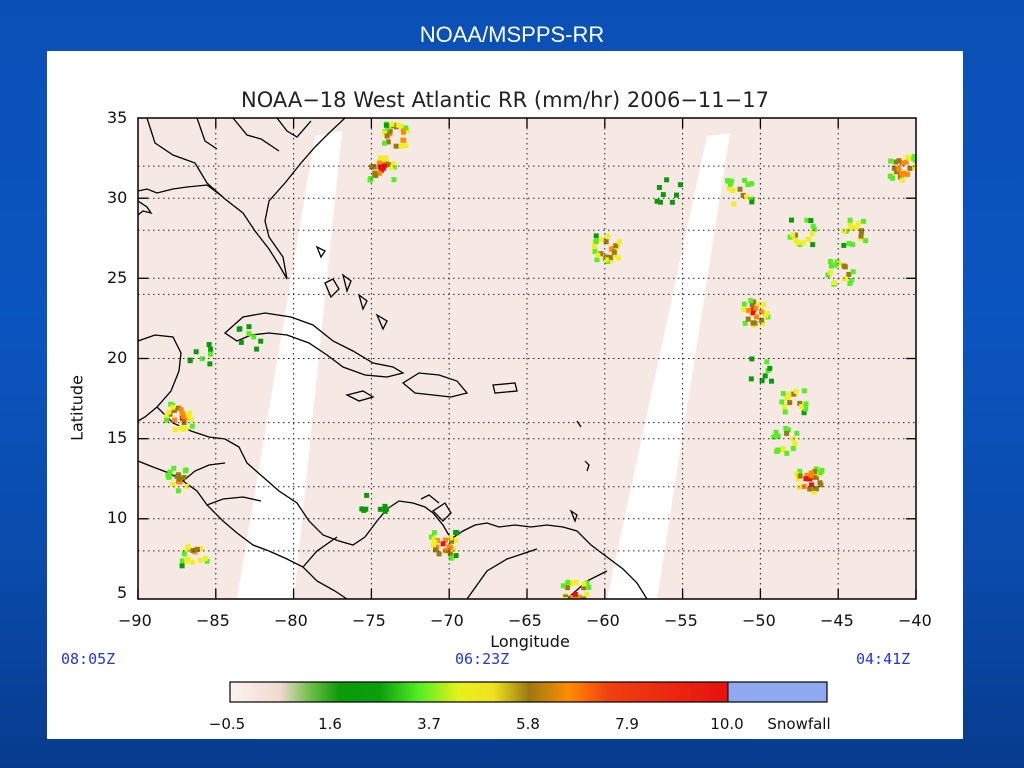 This screenshot has height=768, width=1024. Describe the element at coordinates (883, 659) in the screenshot. I see `time-right: 04:41Z` at that location.